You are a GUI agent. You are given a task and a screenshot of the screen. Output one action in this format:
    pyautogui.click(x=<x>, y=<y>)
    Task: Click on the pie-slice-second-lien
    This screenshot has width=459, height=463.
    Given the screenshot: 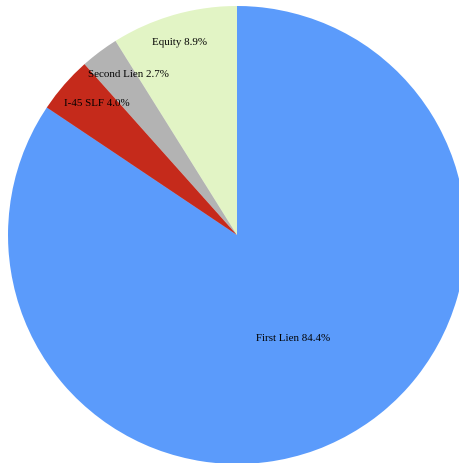 What is the action you would take?
    pyautogui.click(x=161, y=138)
    